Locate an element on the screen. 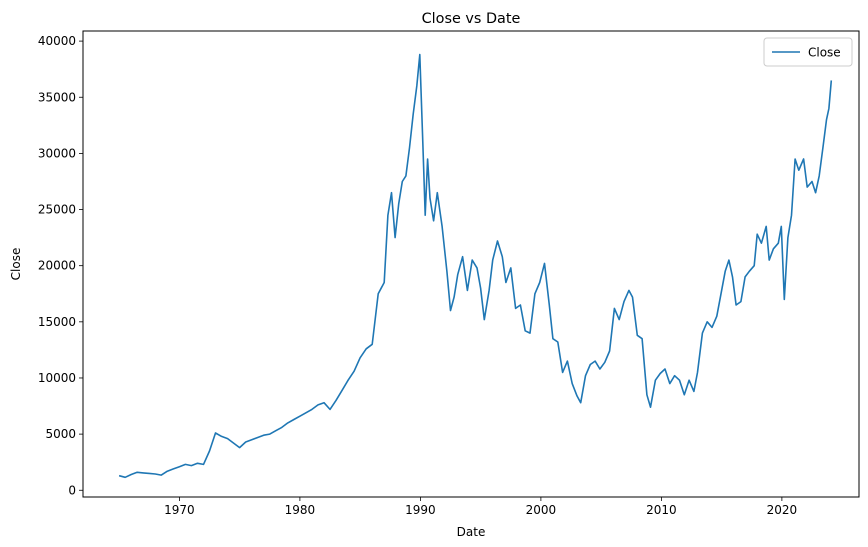 This screenshot has width=868, height=547. y-axis-label: Close is located at coordinates (16, 264).